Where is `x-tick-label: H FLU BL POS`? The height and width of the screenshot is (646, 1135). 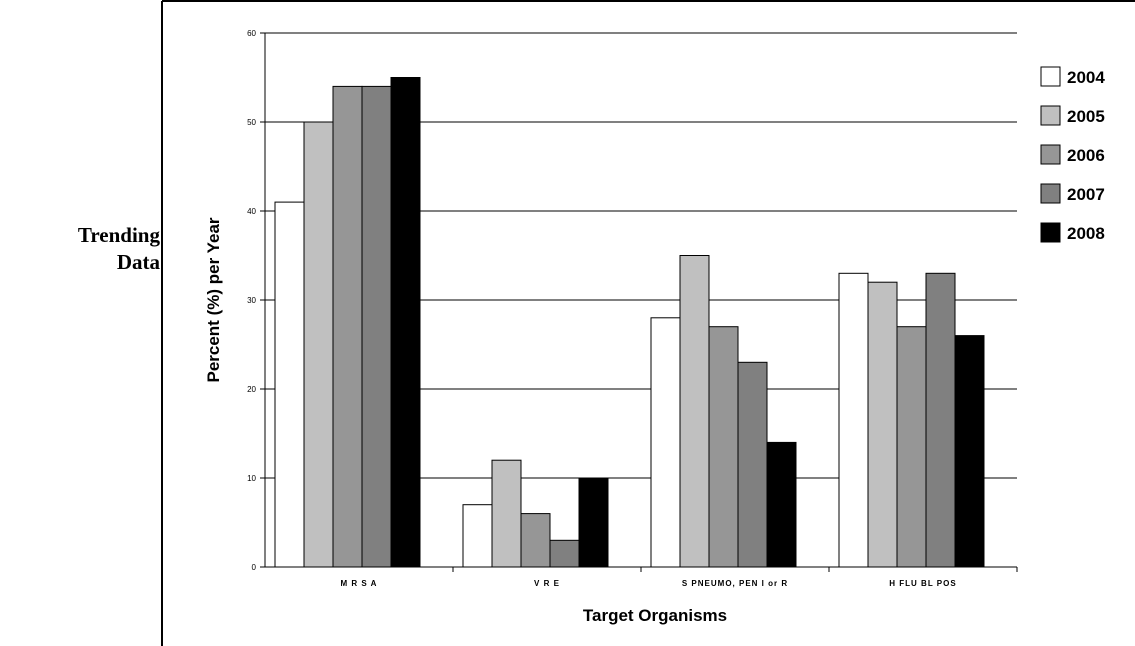
x-tick-label: H FLU BL POS is located at coordinates (922, 583).